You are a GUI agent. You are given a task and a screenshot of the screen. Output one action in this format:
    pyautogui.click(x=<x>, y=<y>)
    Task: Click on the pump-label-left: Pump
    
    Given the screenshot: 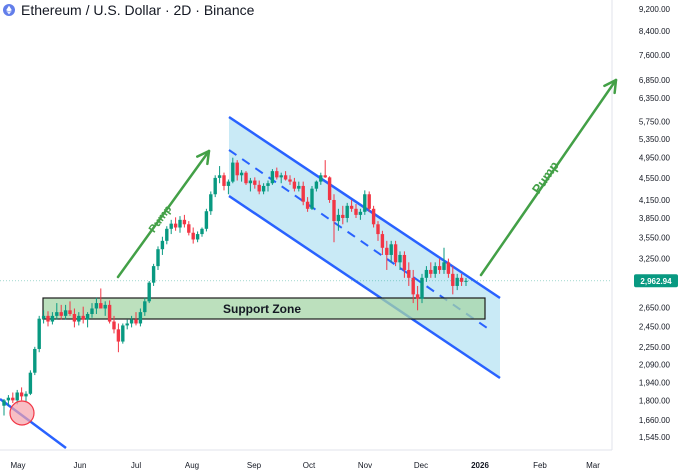 What is the action you would take?
    pyautogui.click(x=161, y=219)
    